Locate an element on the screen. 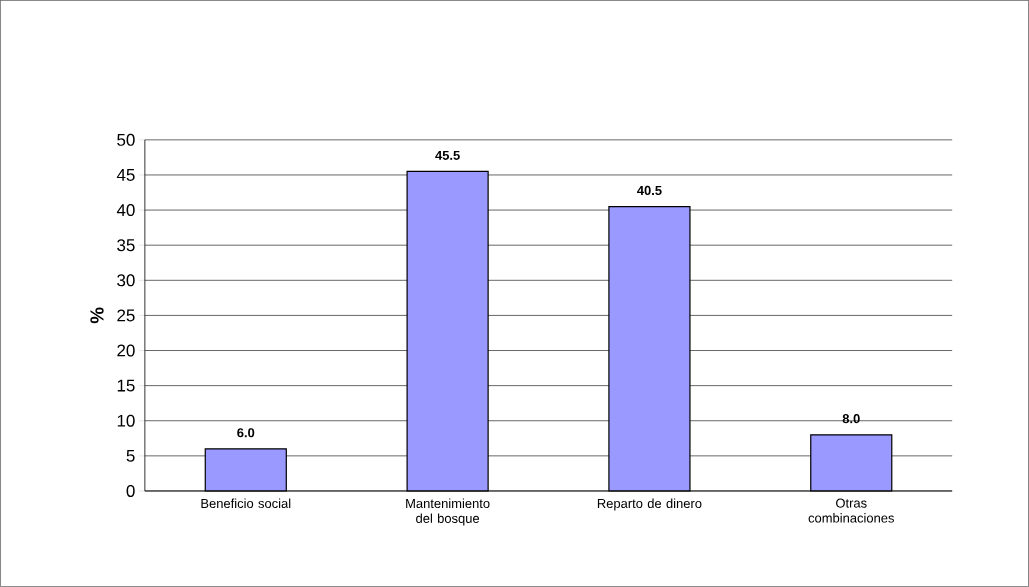  y-tick-label: 25 is located at coordinates (126, 315).